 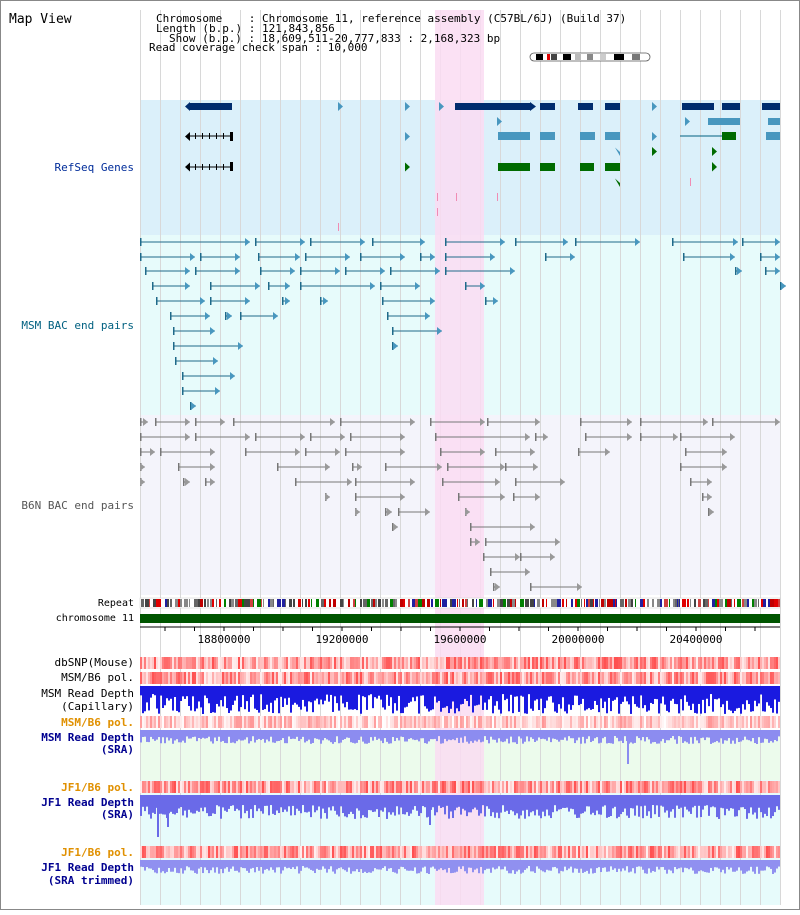 I want to click on track-label-msm-pol-2: MSM/B6 pol., so click(x=97, y=722).